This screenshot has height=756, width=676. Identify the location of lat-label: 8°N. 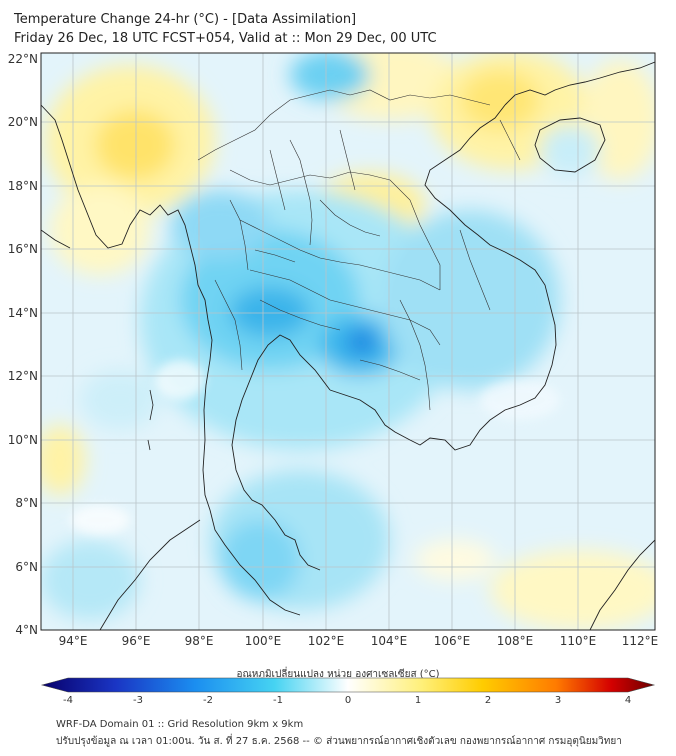
(26, 503).